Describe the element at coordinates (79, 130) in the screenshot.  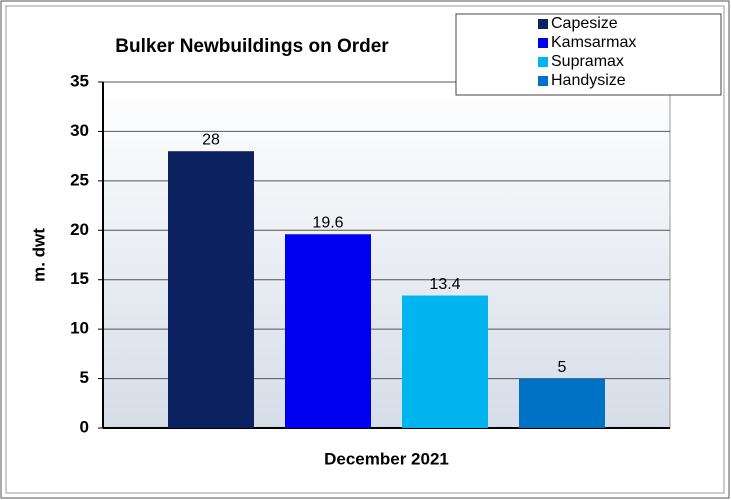
I see `y-tick-label: 30` at that location.